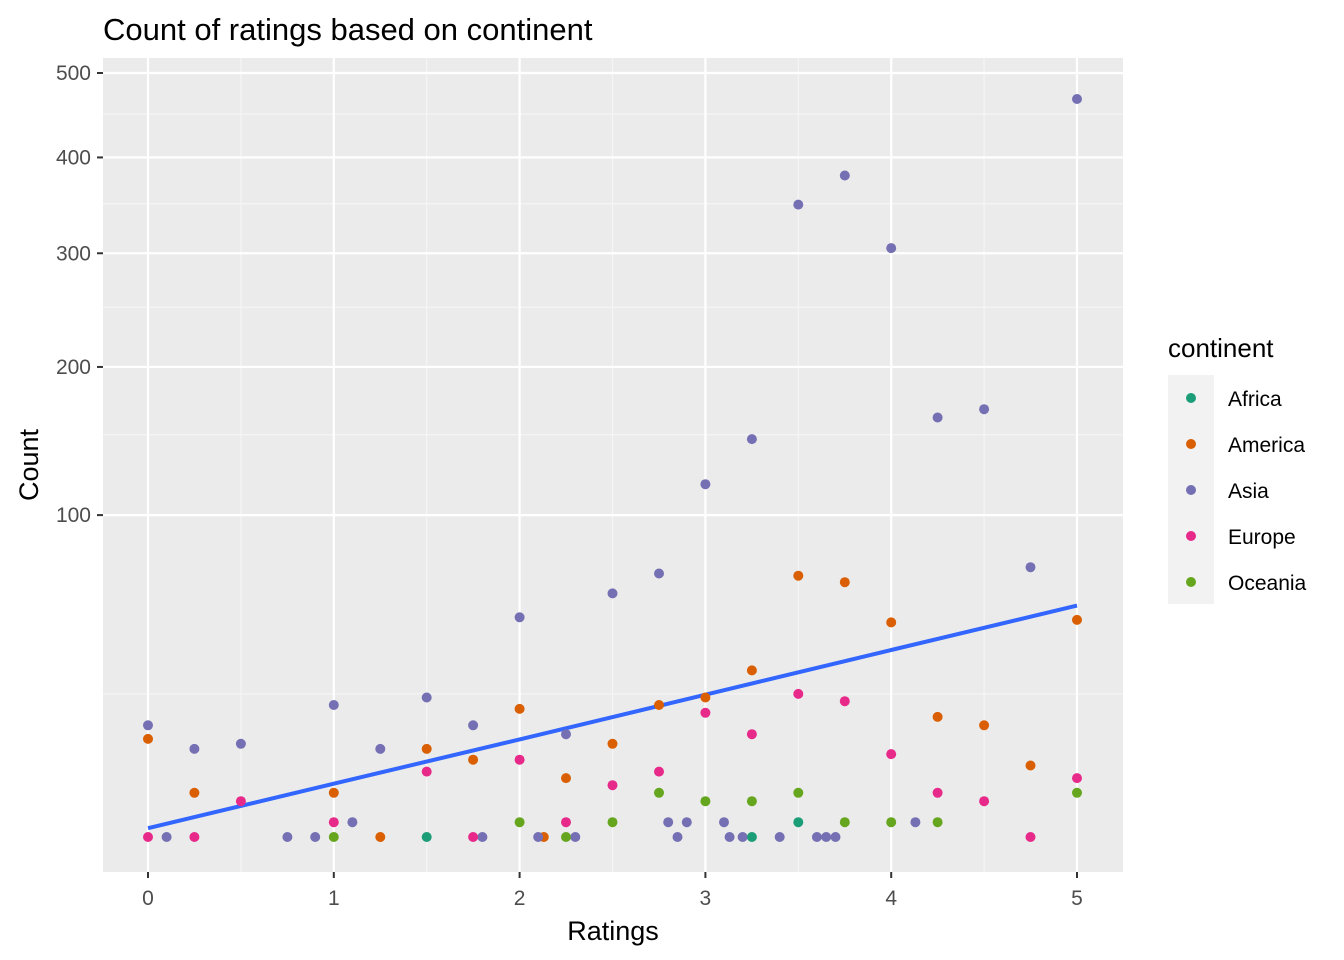 The image size is (1344, 960). Describe the element at coordinates (612, 829) in the screenshot. I see `series-africa` at that location.